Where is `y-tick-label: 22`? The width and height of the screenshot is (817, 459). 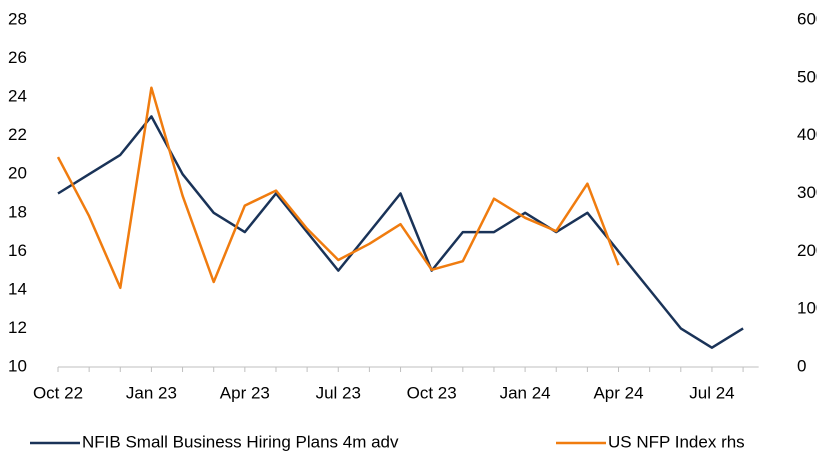 y-tick-label: 22 is located at coordinates (17, 134).